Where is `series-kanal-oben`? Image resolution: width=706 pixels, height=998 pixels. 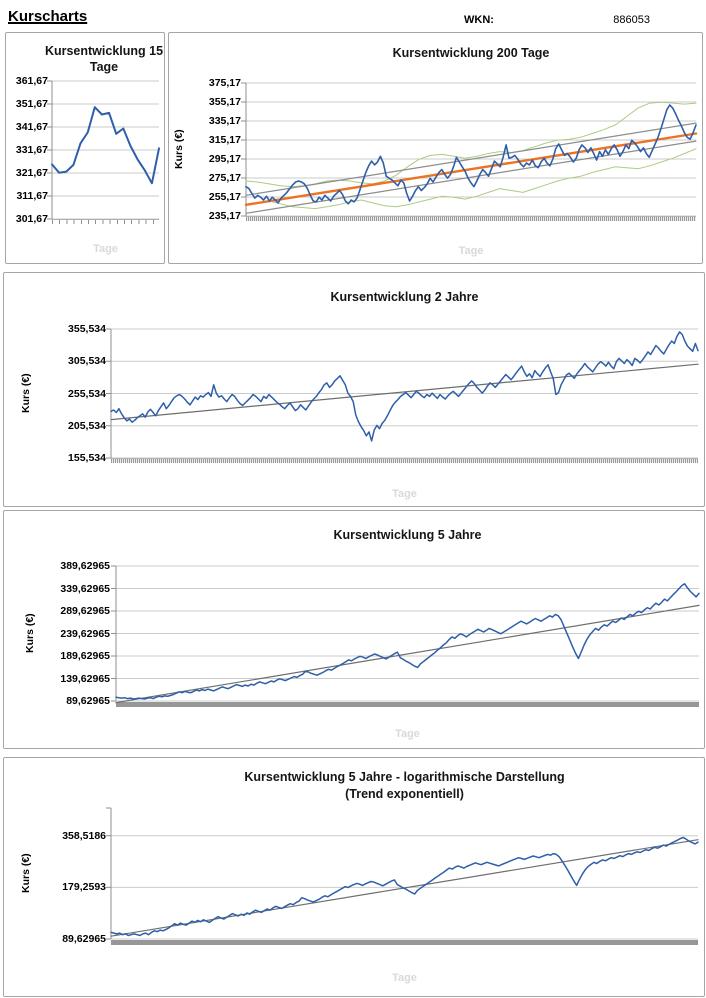
series-kanal-oben is located at coordinates (471, 159).